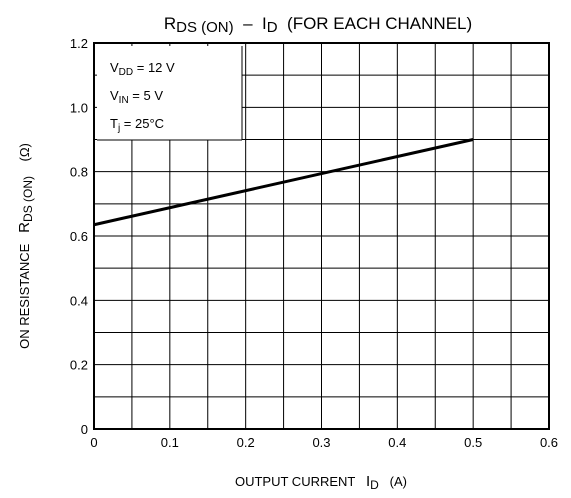  I want to click on conditions-box, so click(169, 93).